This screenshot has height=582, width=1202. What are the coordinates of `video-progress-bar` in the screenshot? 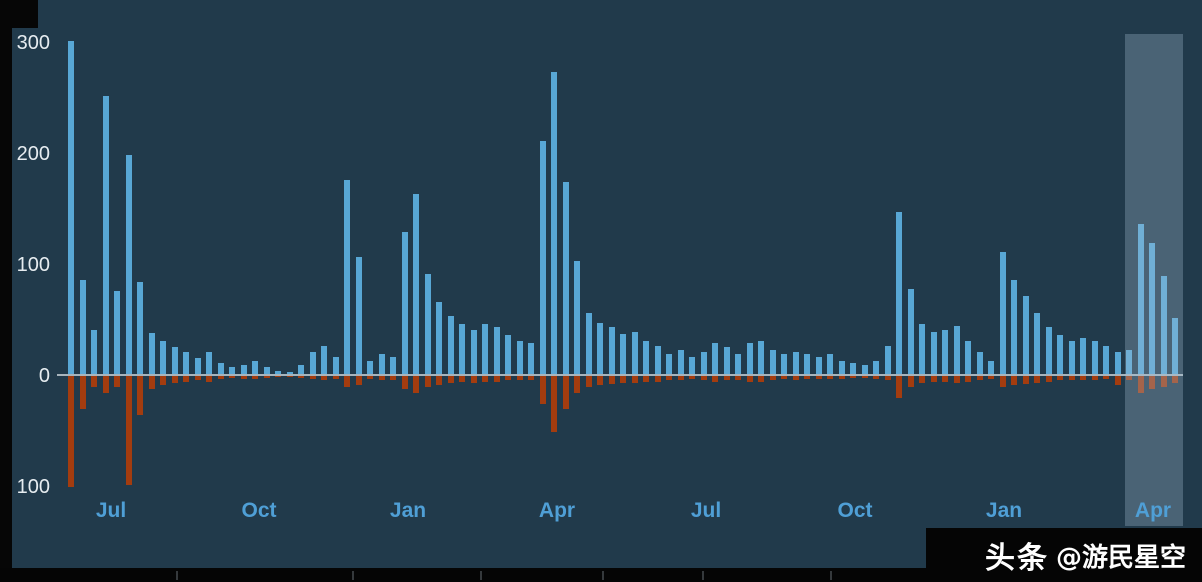 It's located at (601, 575).